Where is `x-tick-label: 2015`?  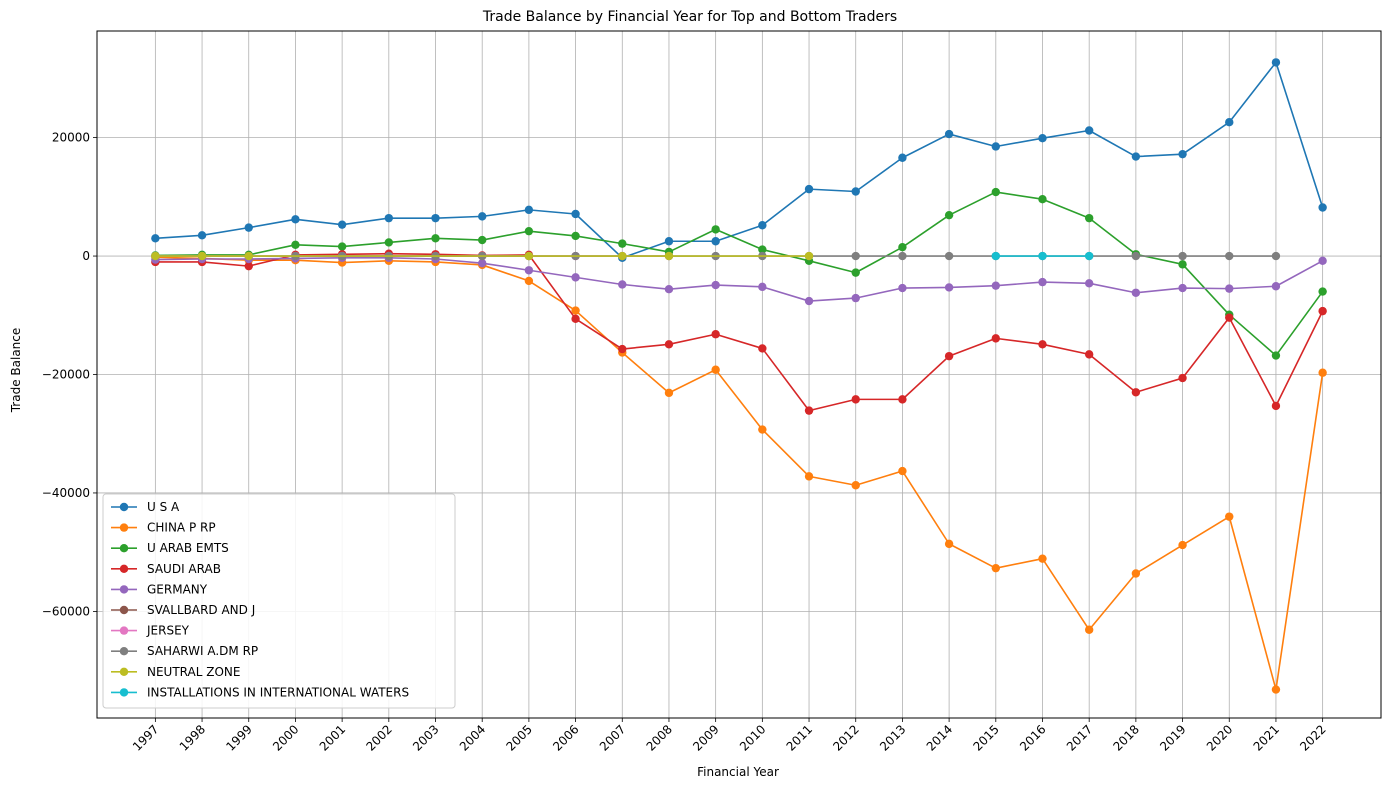 x-tick-label: 2015 is located at coordinates (985, 737).